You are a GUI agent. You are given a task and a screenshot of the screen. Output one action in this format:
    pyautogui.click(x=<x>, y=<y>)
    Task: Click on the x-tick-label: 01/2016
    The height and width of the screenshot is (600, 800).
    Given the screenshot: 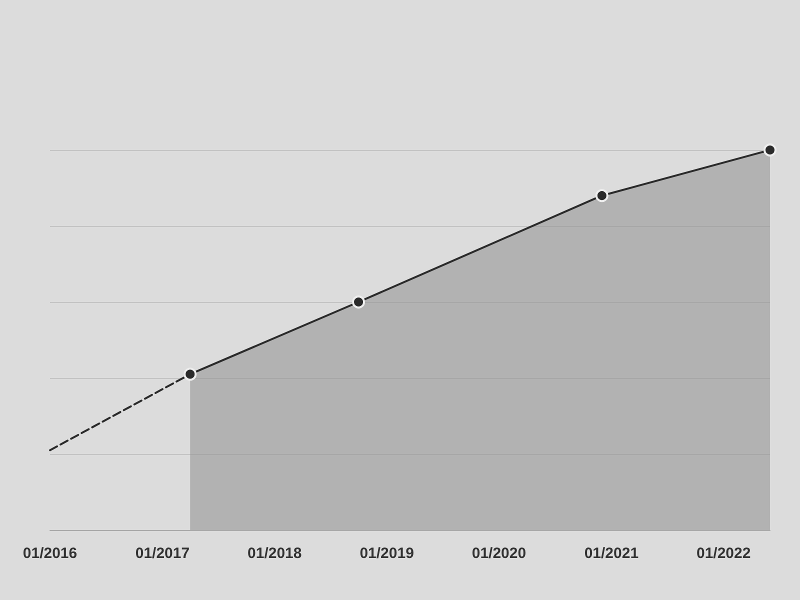 What is the action you would take?
    pyautogui.click(x=50, y=553)
    